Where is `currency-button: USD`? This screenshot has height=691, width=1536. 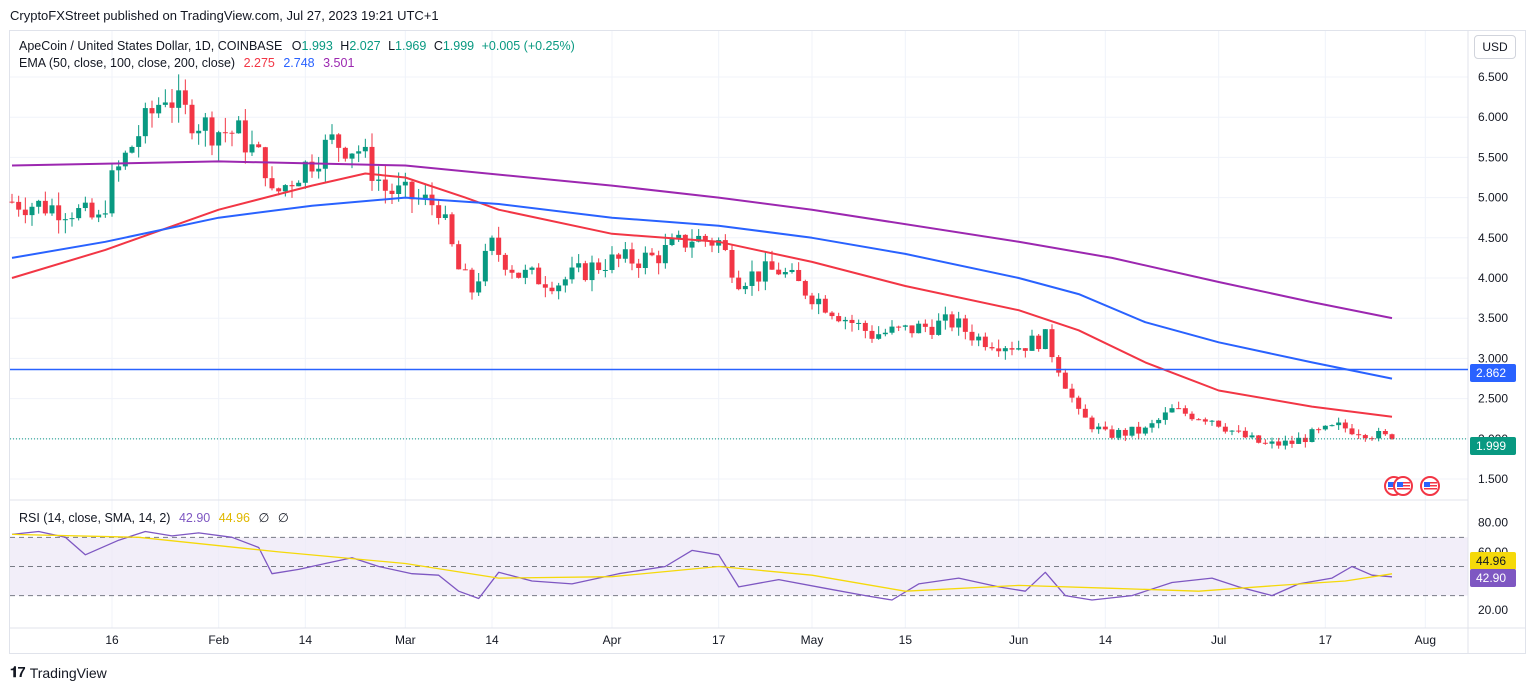
currency-button: USD is located at coordinates (1495, 47).